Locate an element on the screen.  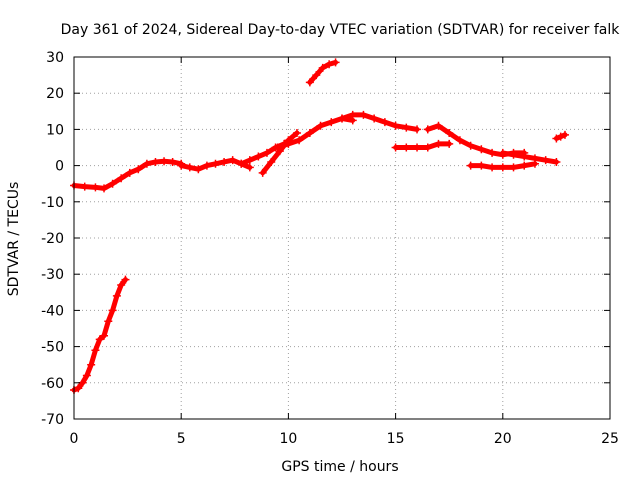
y-tick-label: -30 is located at coordinates (52, 275).